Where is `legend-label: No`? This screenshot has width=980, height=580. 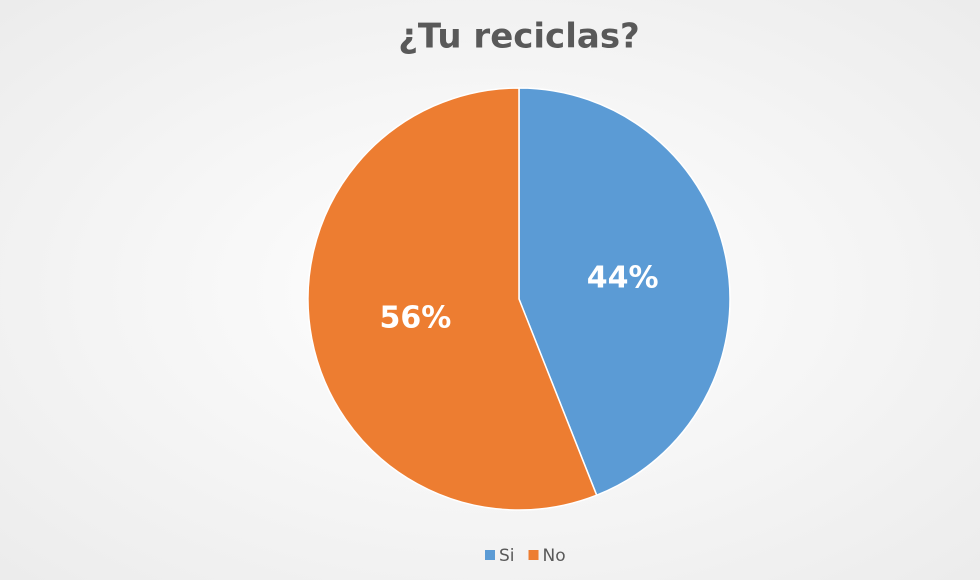 legend-label: No is located at coordinates (554, 556).